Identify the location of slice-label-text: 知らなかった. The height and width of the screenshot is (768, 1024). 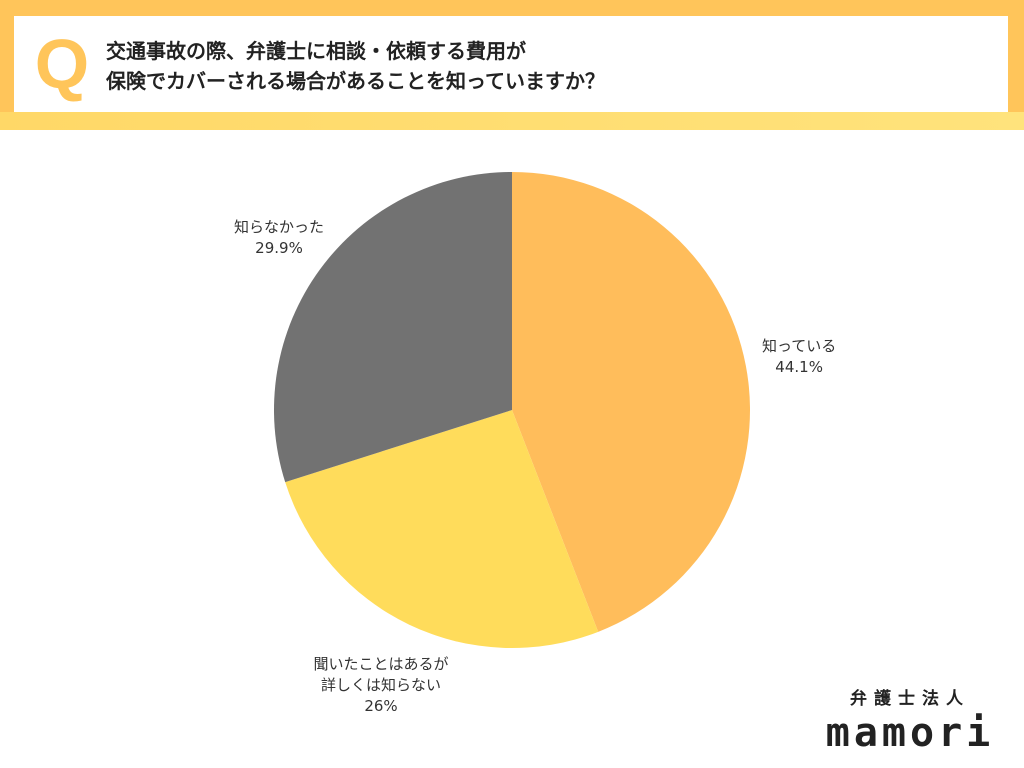
(279, 227).